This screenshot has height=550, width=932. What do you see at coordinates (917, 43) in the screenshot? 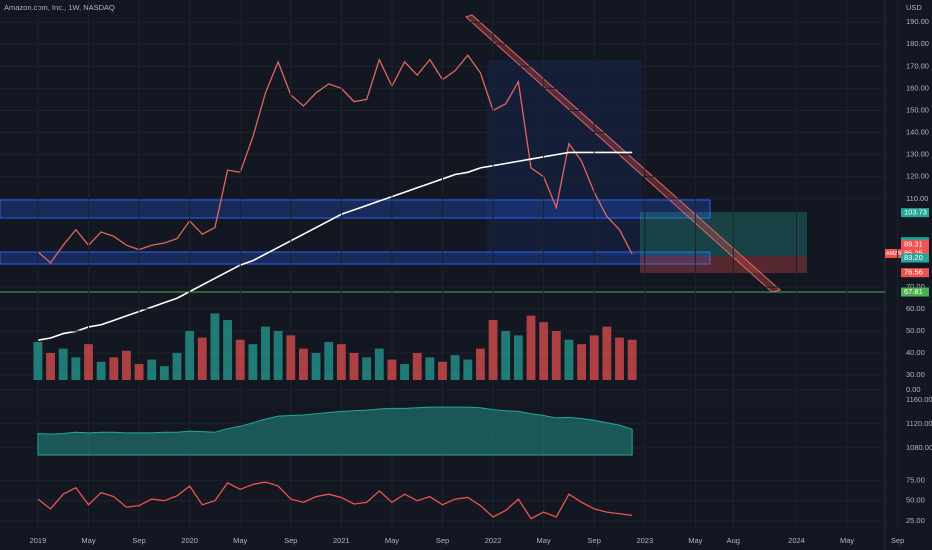
I see `y-tick-label: 180.00` at bounding box center [917, 43].